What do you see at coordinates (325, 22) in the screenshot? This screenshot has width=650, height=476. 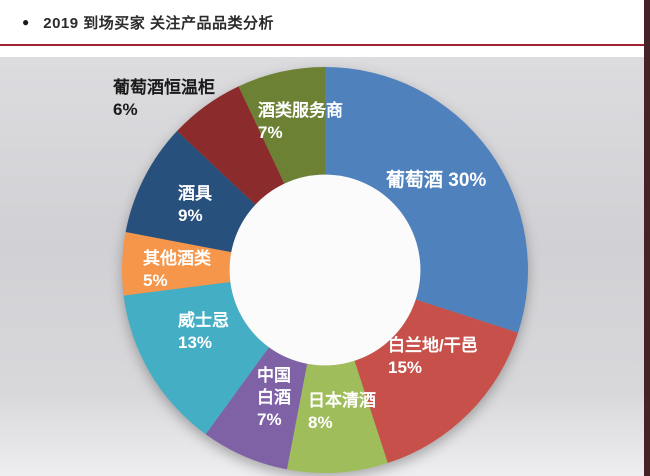 I see `title-row: ● 2019 到场买家 关注产品品类分析` at bounding box center [325, 22].